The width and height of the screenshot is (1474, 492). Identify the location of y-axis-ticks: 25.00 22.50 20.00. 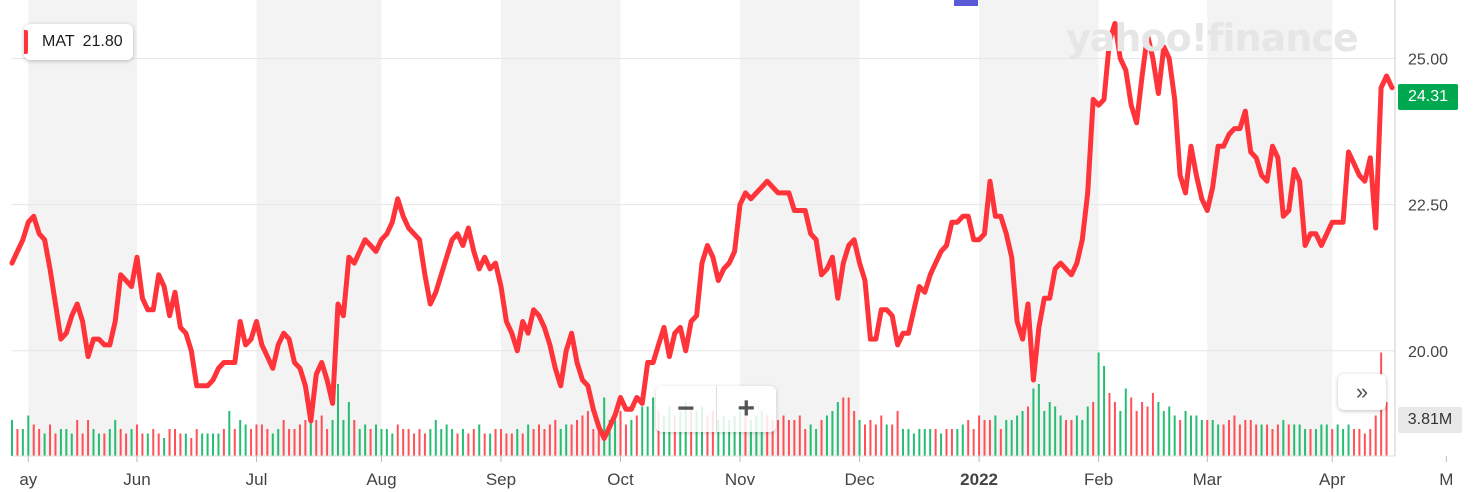
(1428, 205).